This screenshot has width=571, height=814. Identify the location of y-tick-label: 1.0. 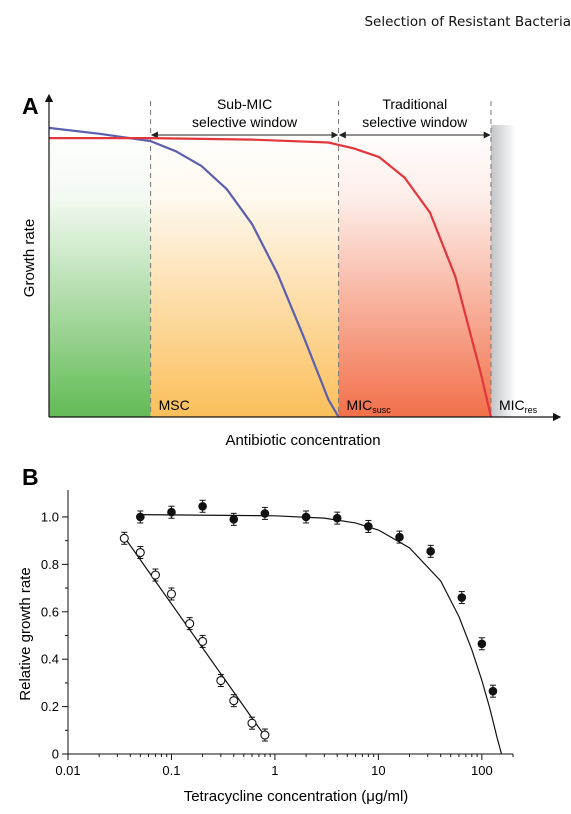
(50, 516).